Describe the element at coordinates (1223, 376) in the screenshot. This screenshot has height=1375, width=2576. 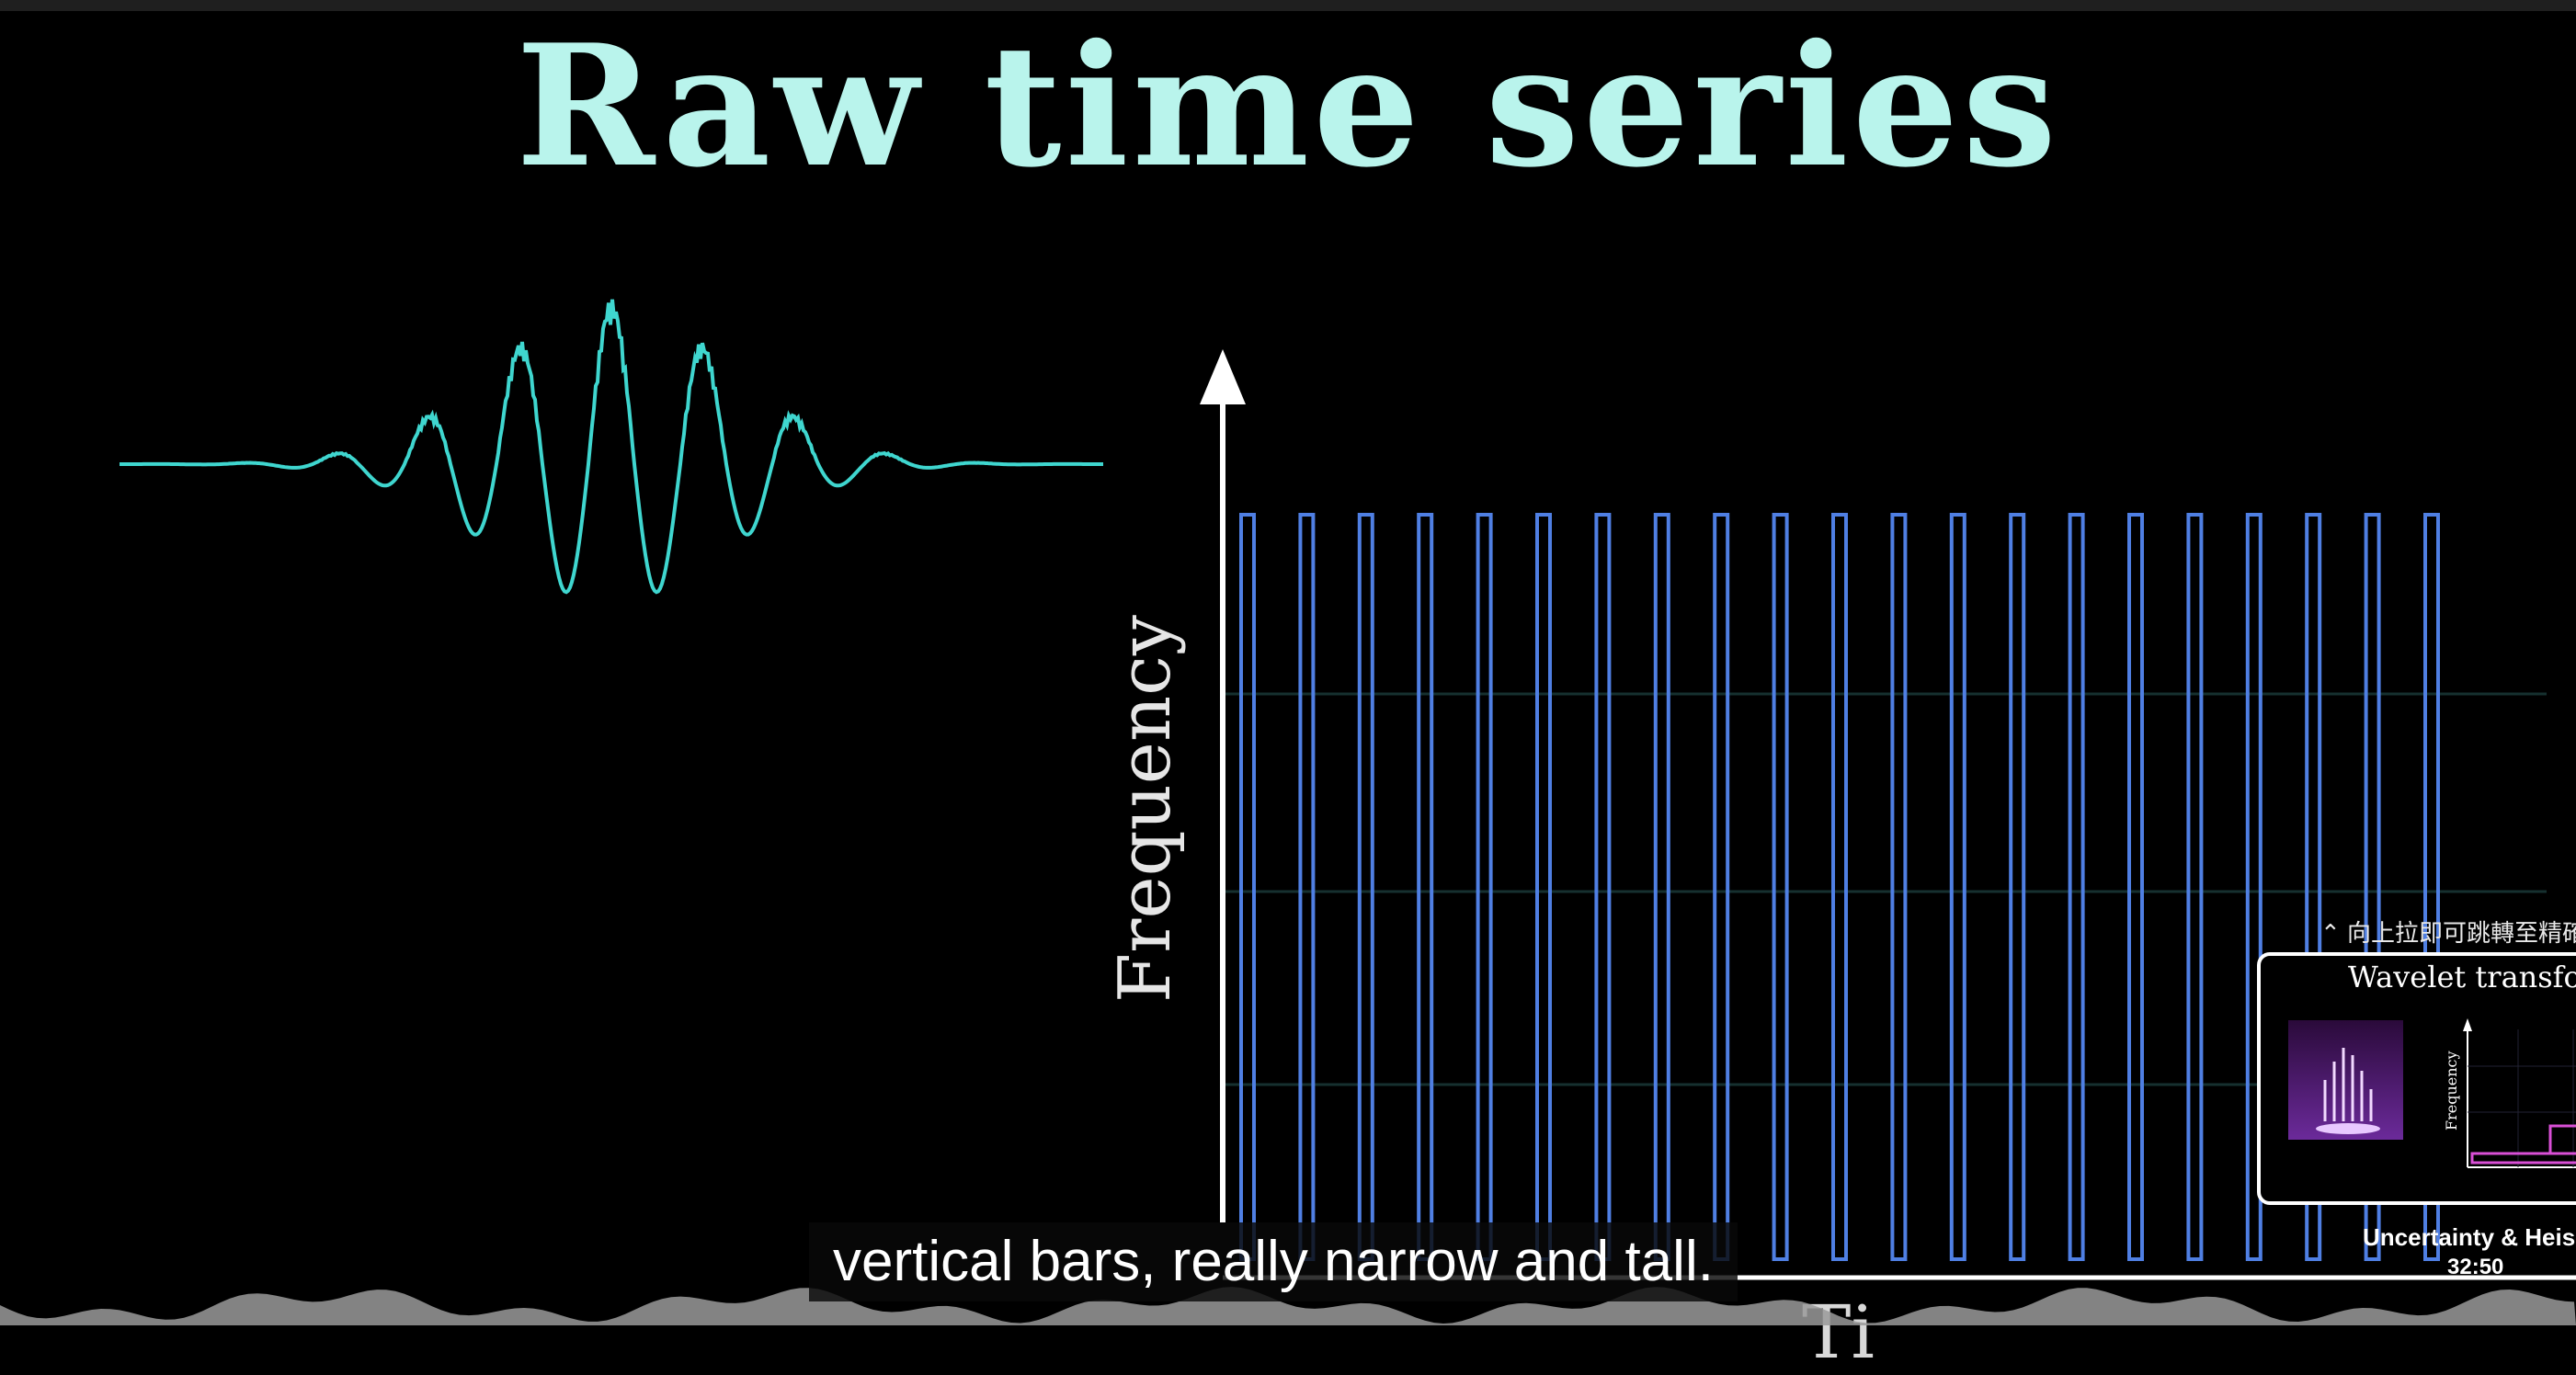
I see `y-axis-arrowhead` at that location.